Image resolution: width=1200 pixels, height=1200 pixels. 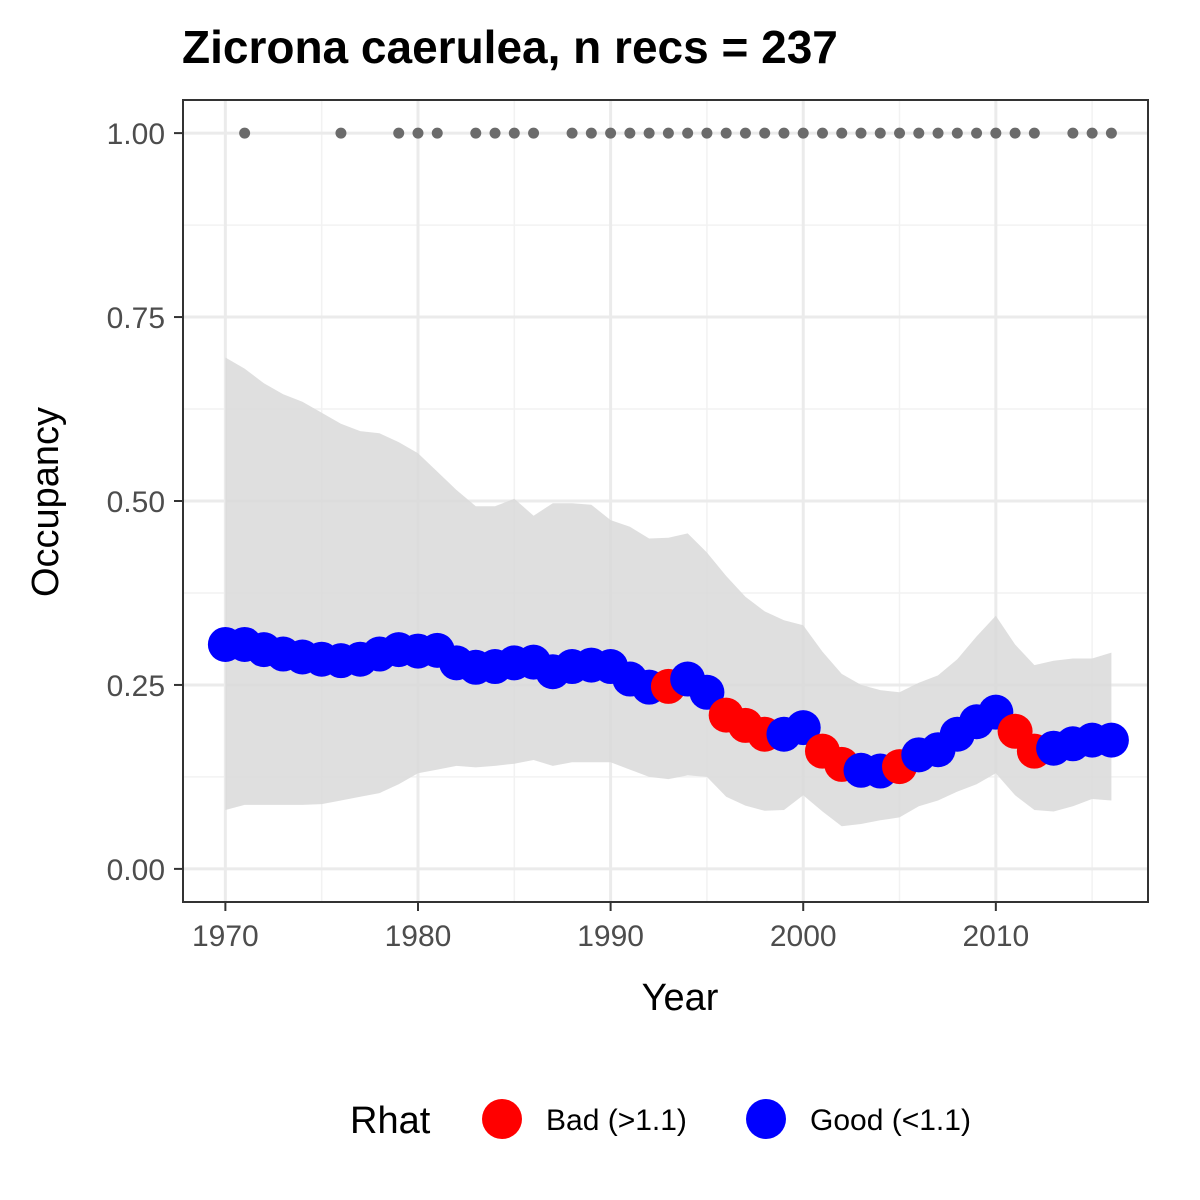 I want to click on chart-title: Zicrona caerulea, n recs = 237, so click(x=510, y=47).